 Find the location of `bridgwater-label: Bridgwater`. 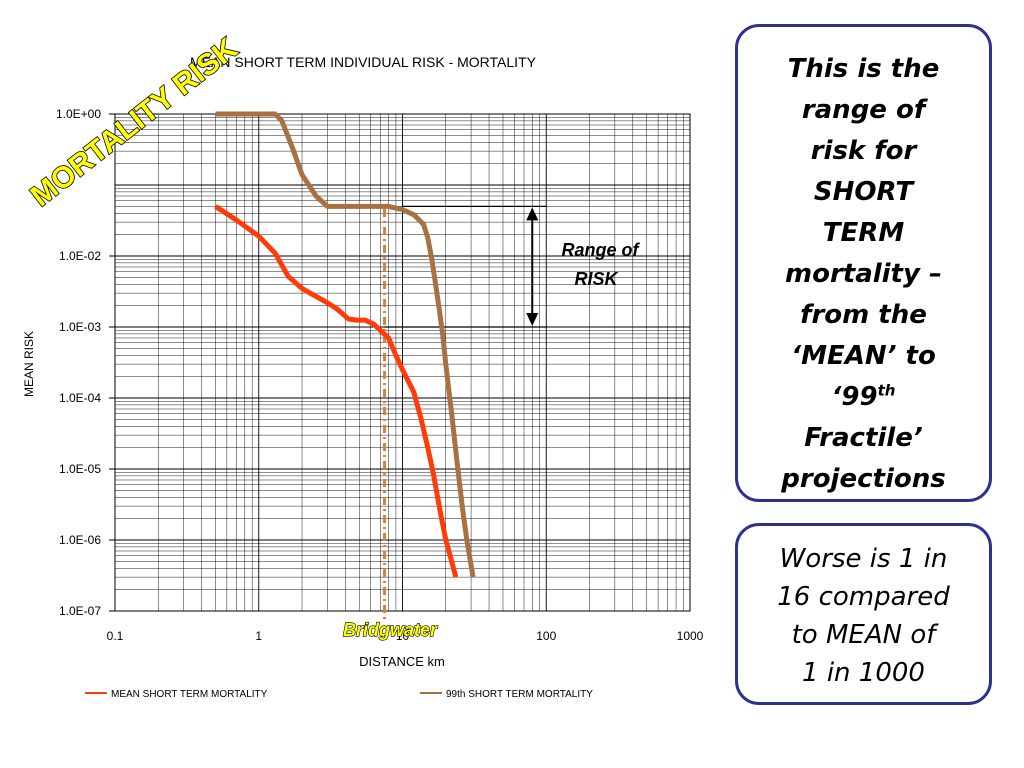

bridgwater-label: Bridgwater is located at coordinates (390, 630).